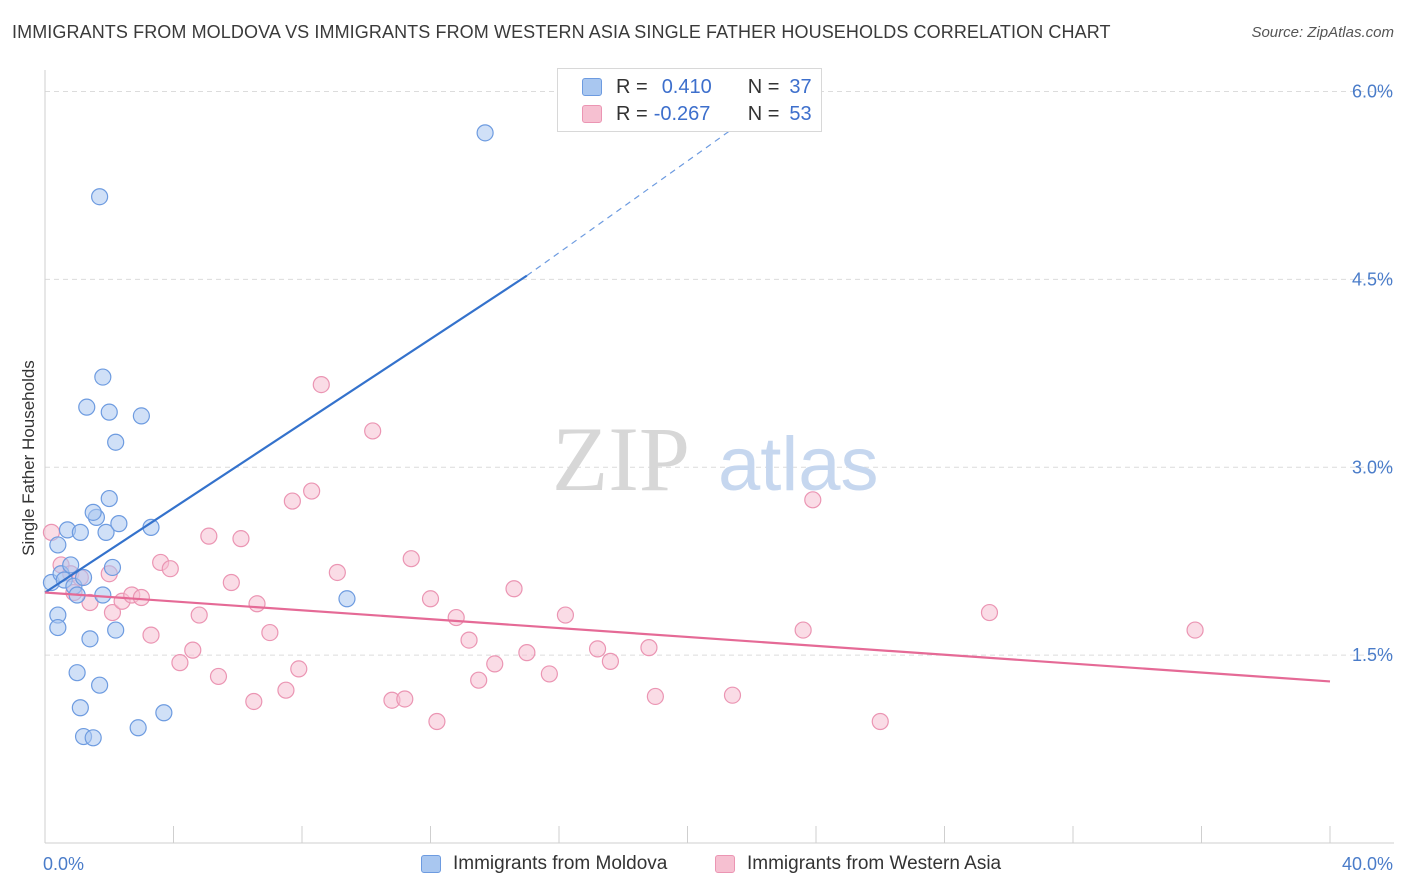 The image size is (1406, 892). I want to click on x-tick-label-max: 40.0%, so click(1367, 864).